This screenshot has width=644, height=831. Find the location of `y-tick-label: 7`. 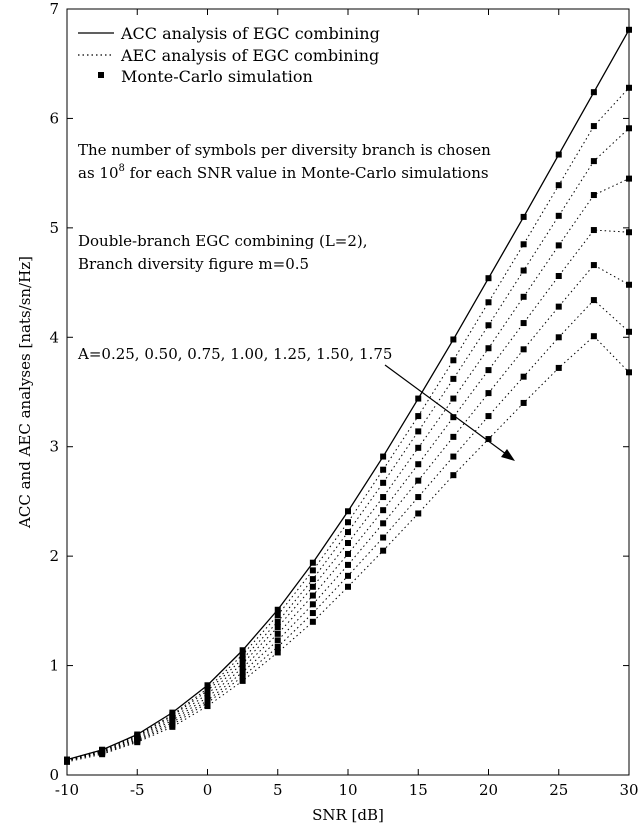

y-tick-label: 7 is located at coordinates (54, 9).